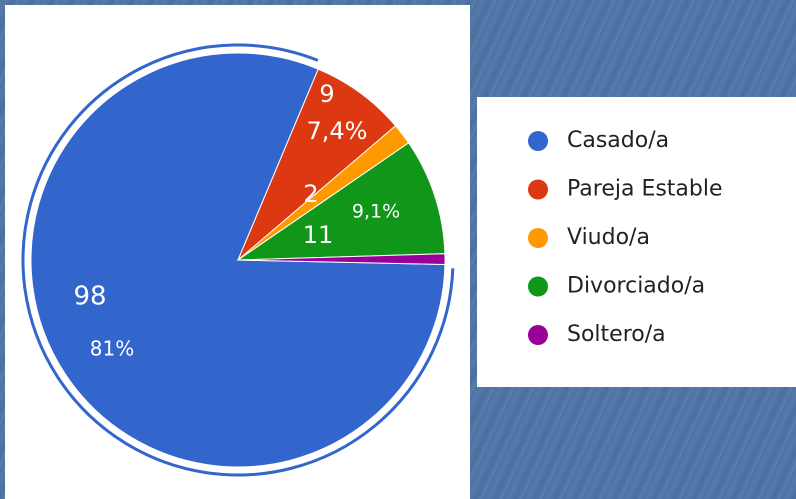 The width and height of the screenshot is (796, 499). I want to click on percent-label: 81%, so click(112, 349).